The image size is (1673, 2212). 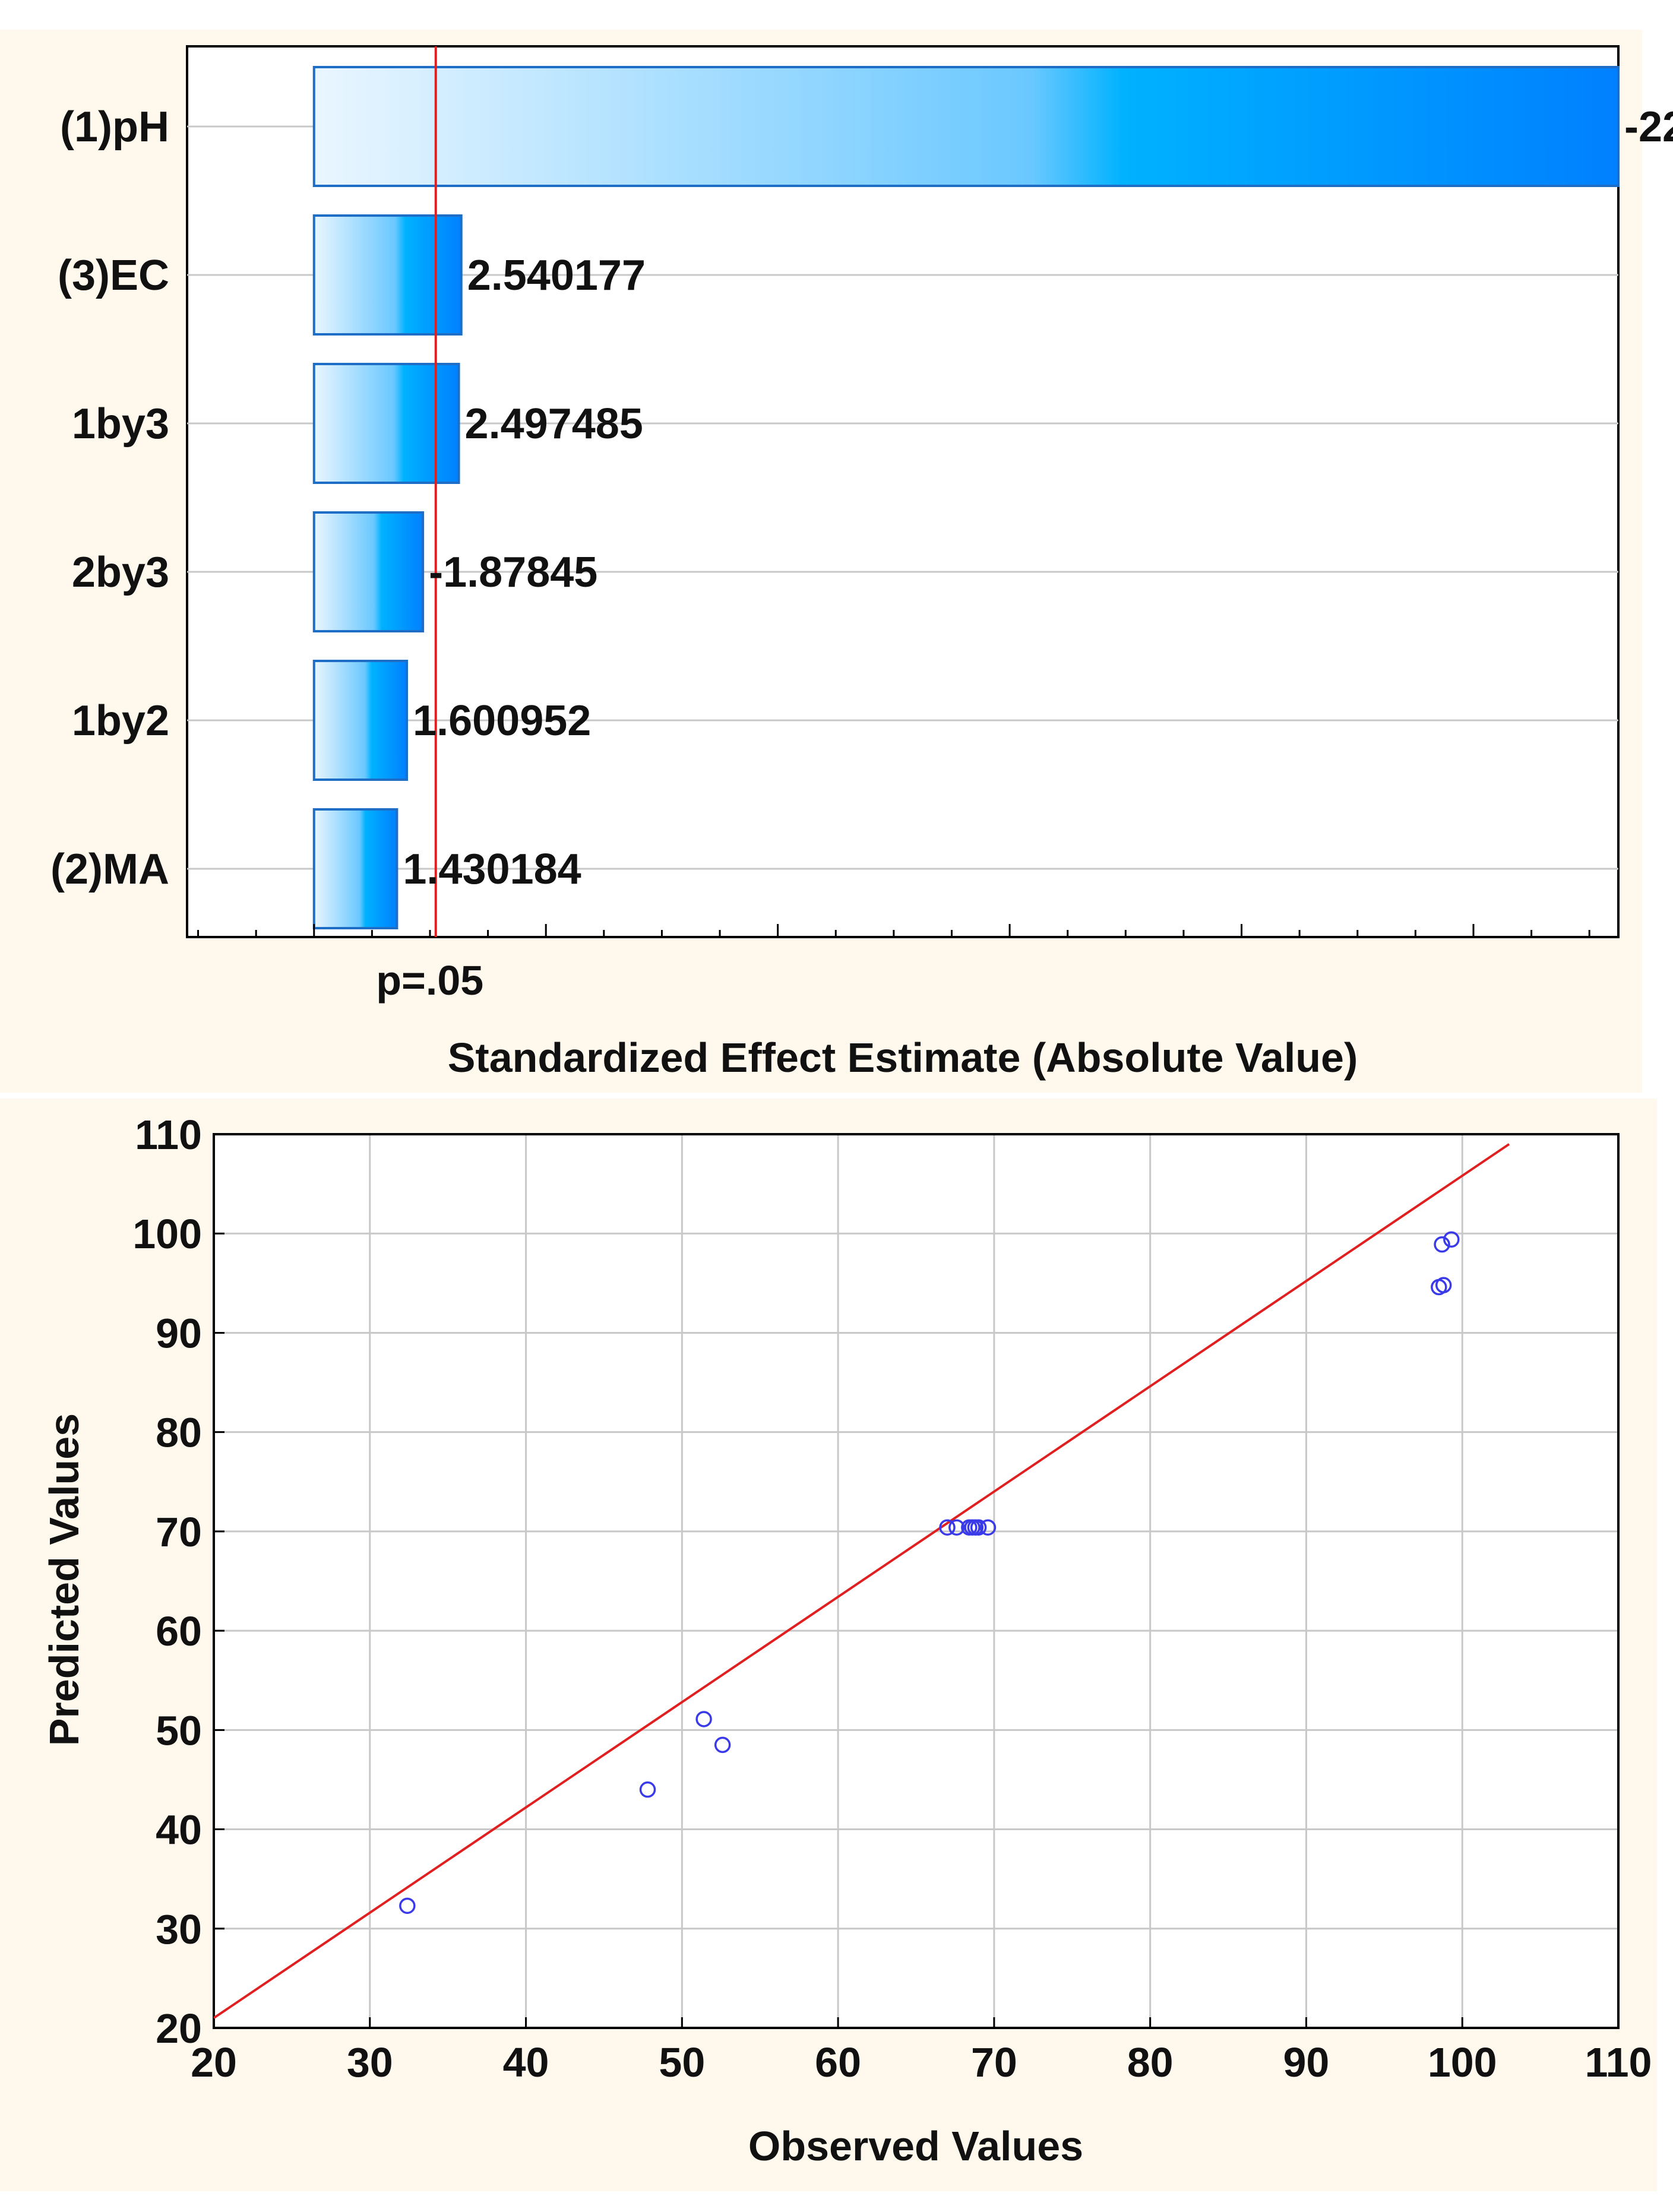 What do you see at coordinates (502, 721) in the screenshot?
I see `pareto-value-label: 1.600952` at bounding box center [502, 721].